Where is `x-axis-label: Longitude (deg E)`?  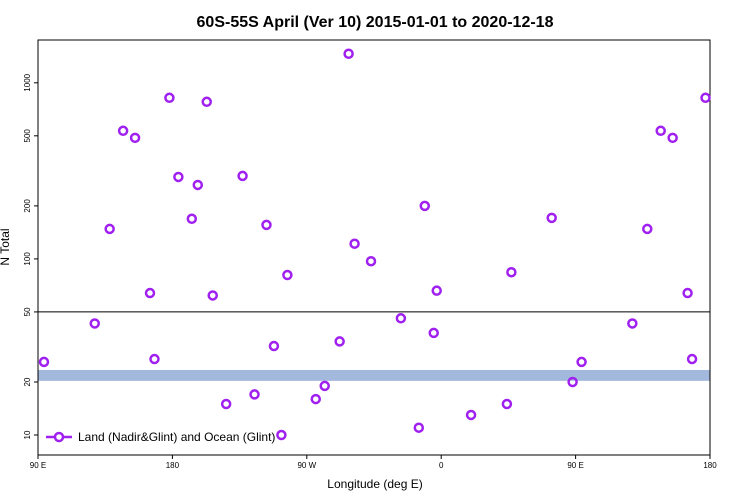
x-axis-label: Longitude (deg E) is located at coordinates (374, 484).